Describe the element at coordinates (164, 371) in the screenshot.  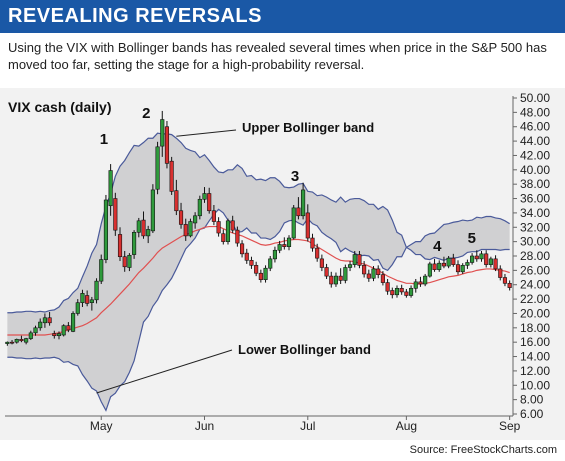
I see `lower-band-callout-line` at that location.